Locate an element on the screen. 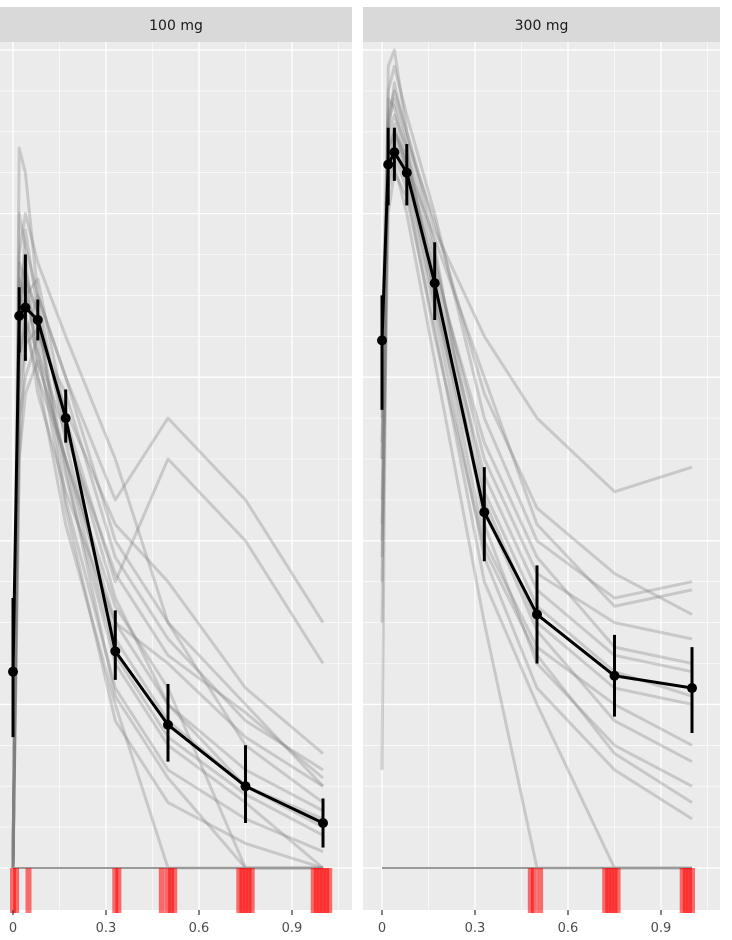  facet-strip-label: 100 mg is located at coordinates (176, 26).